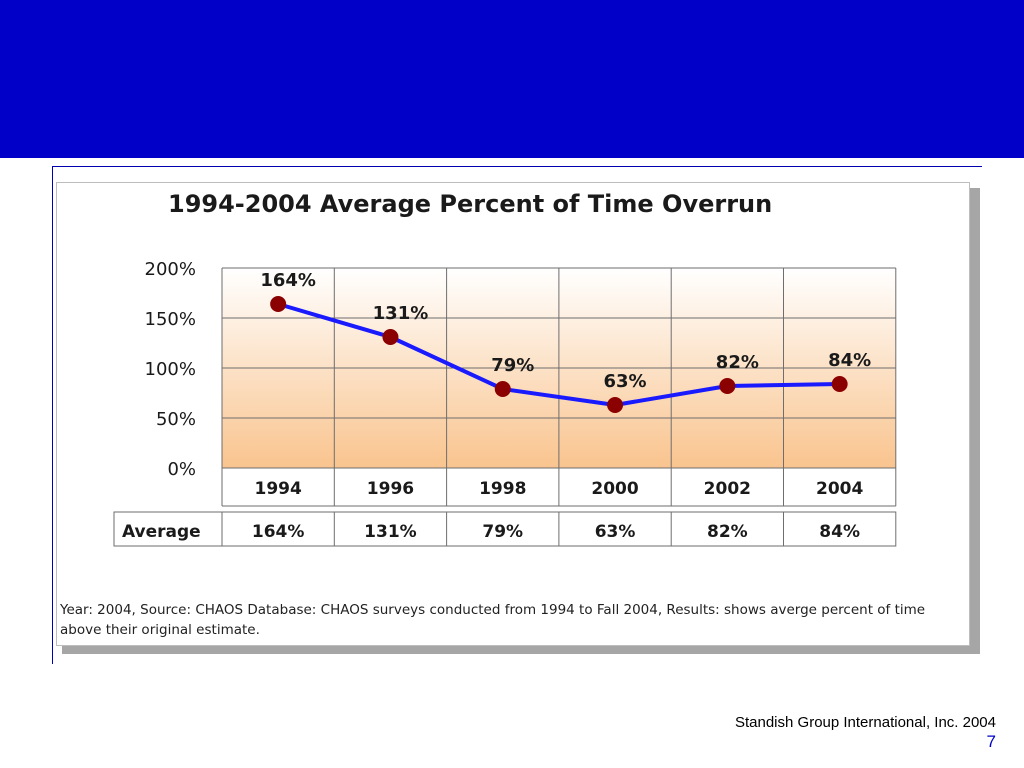 The image size is (1024, 768). I want to click on data-label: 84%, so click(849, 360).